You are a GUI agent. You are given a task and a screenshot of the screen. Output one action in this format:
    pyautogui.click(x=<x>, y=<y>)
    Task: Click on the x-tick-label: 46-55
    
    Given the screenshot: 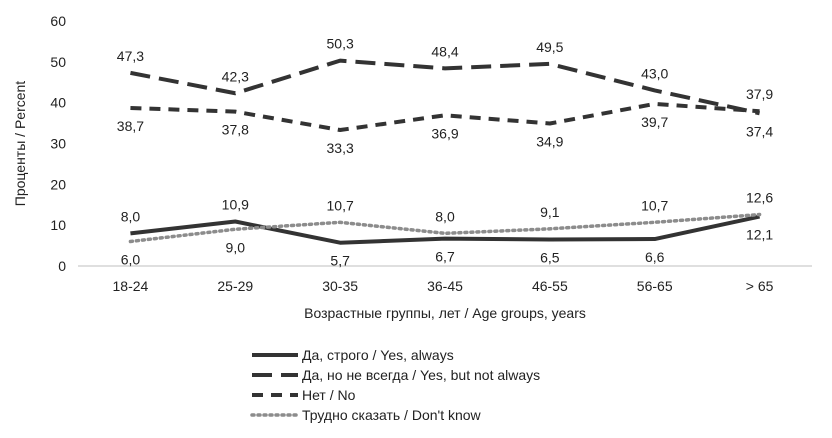 What is the action you would take?
    pyautogui.click(x=550, y=286)
    